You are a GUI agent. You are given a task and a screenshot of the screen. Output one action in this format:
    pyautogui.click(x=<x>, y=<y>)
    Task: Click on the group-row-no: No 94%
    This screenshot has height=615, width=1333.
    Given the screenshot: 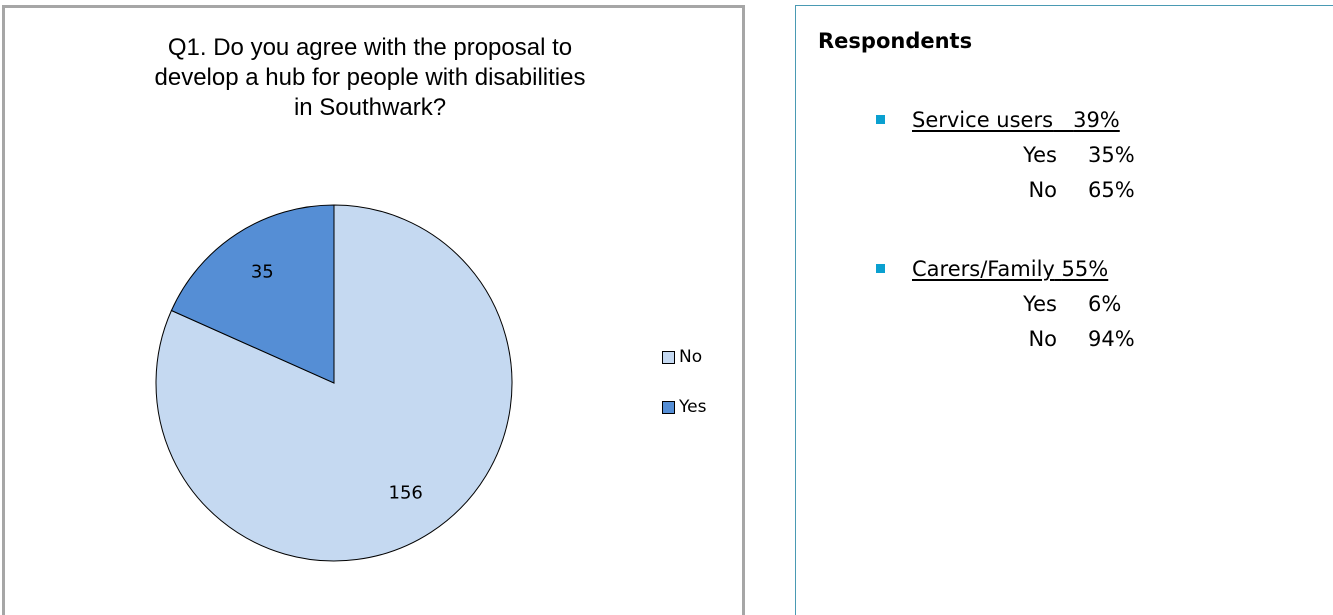 What is the action you would take?
    pyautogui.click(x=1041, y=339)
    